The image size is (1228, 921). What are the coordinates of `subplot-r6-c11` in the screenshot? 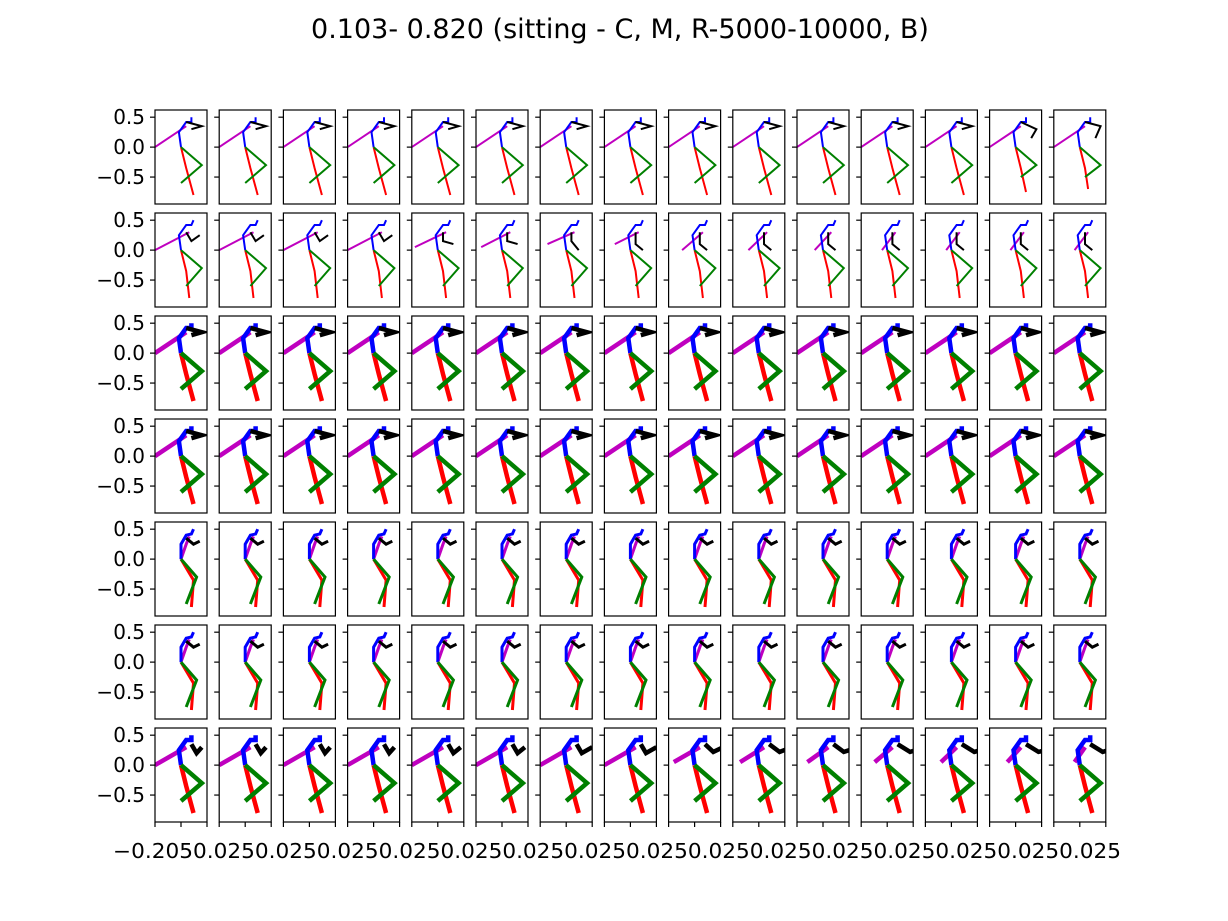 It's located at (821, 672).